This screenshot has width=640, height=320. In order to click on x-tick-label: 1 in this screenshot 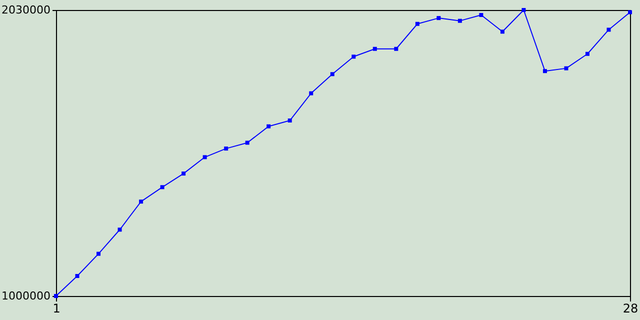, I will do `click(56, 309)`.